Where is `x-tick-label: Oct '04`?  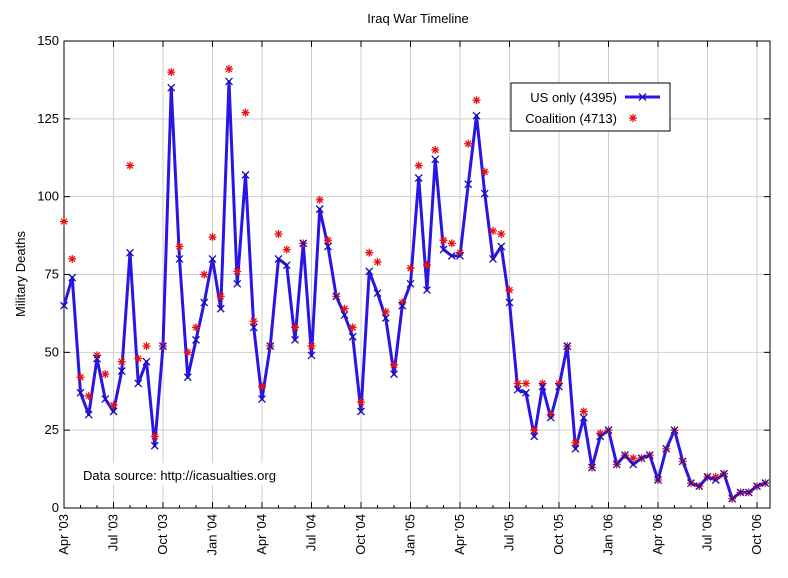
x-tick-label: Oct '04 is located at coordinates (360, 534).